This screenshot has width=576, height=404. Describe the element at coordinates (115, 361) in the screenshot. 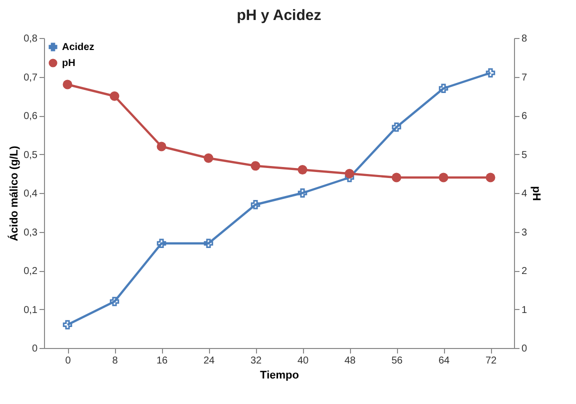

I see `x-tick-label: 8` at that location.